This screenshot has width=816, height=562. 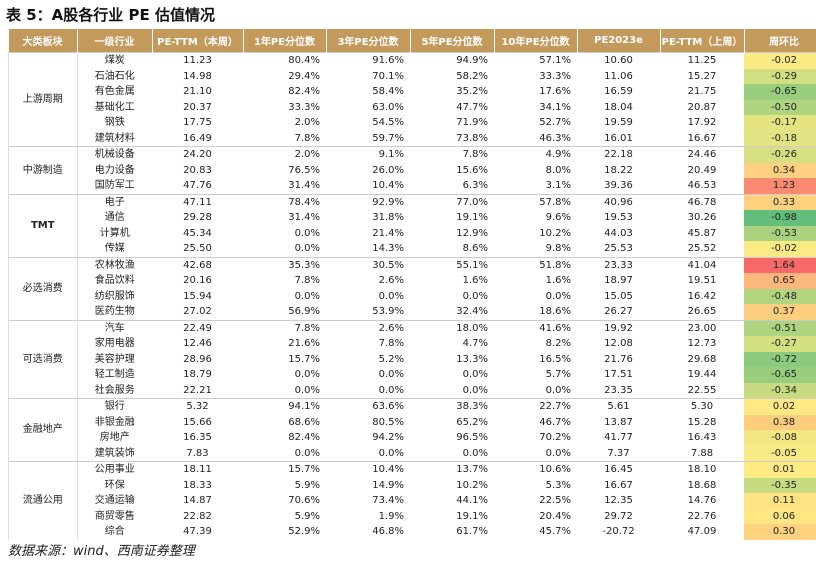 What do you see at coordinates (475, 343) in the screenshot?
I see `value: 4.7%` at bounding box center [475, 343].